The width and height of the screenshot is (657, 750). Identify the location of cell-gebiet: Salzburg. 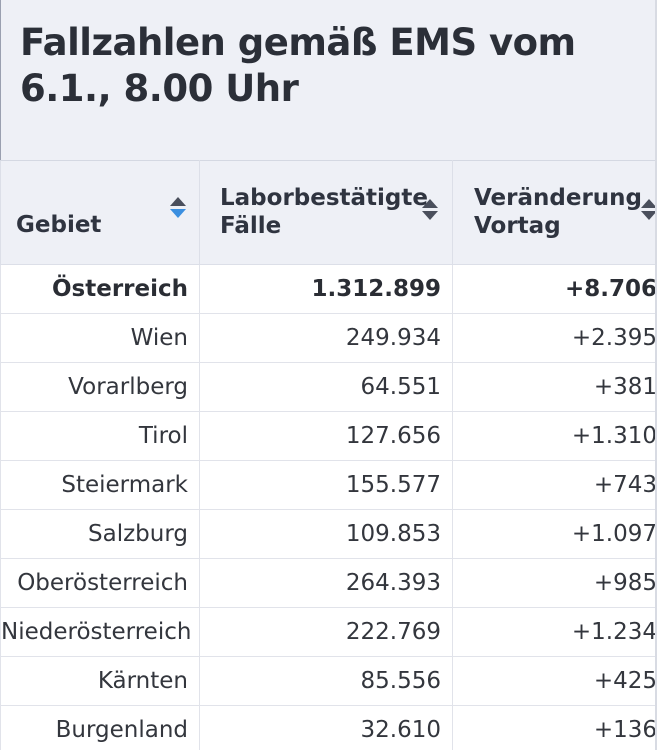
(100, 534).